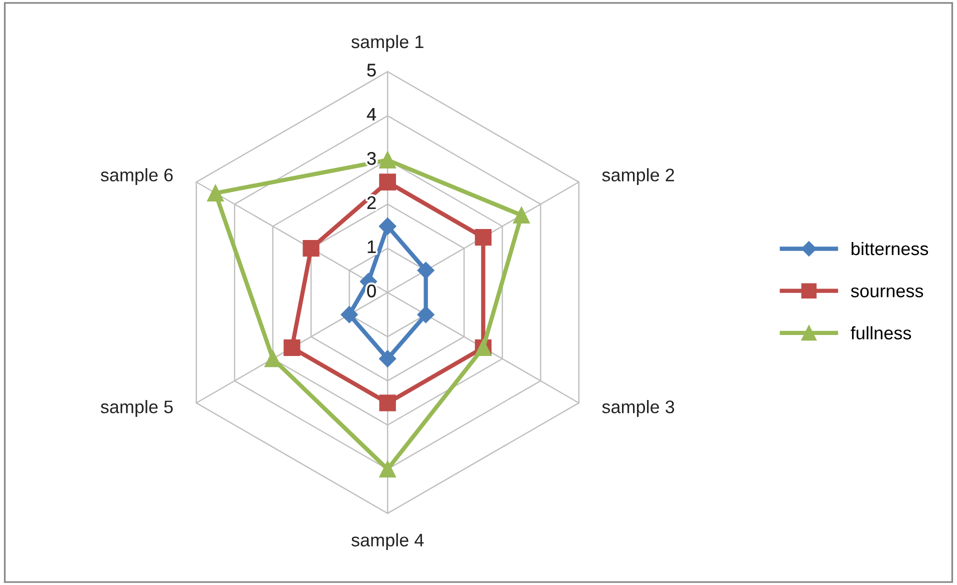  I want to click on y-tick-label: 0, so click(371, 291).